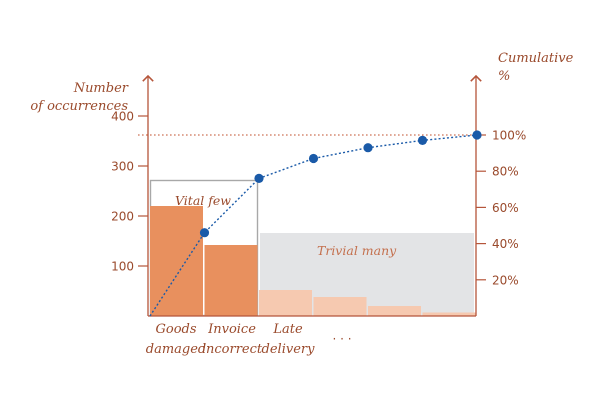  What do you see at coordinates (122, 167) in the screenshot?
I see `left-tick-label-300: 300` at bounding box center [122, 167].